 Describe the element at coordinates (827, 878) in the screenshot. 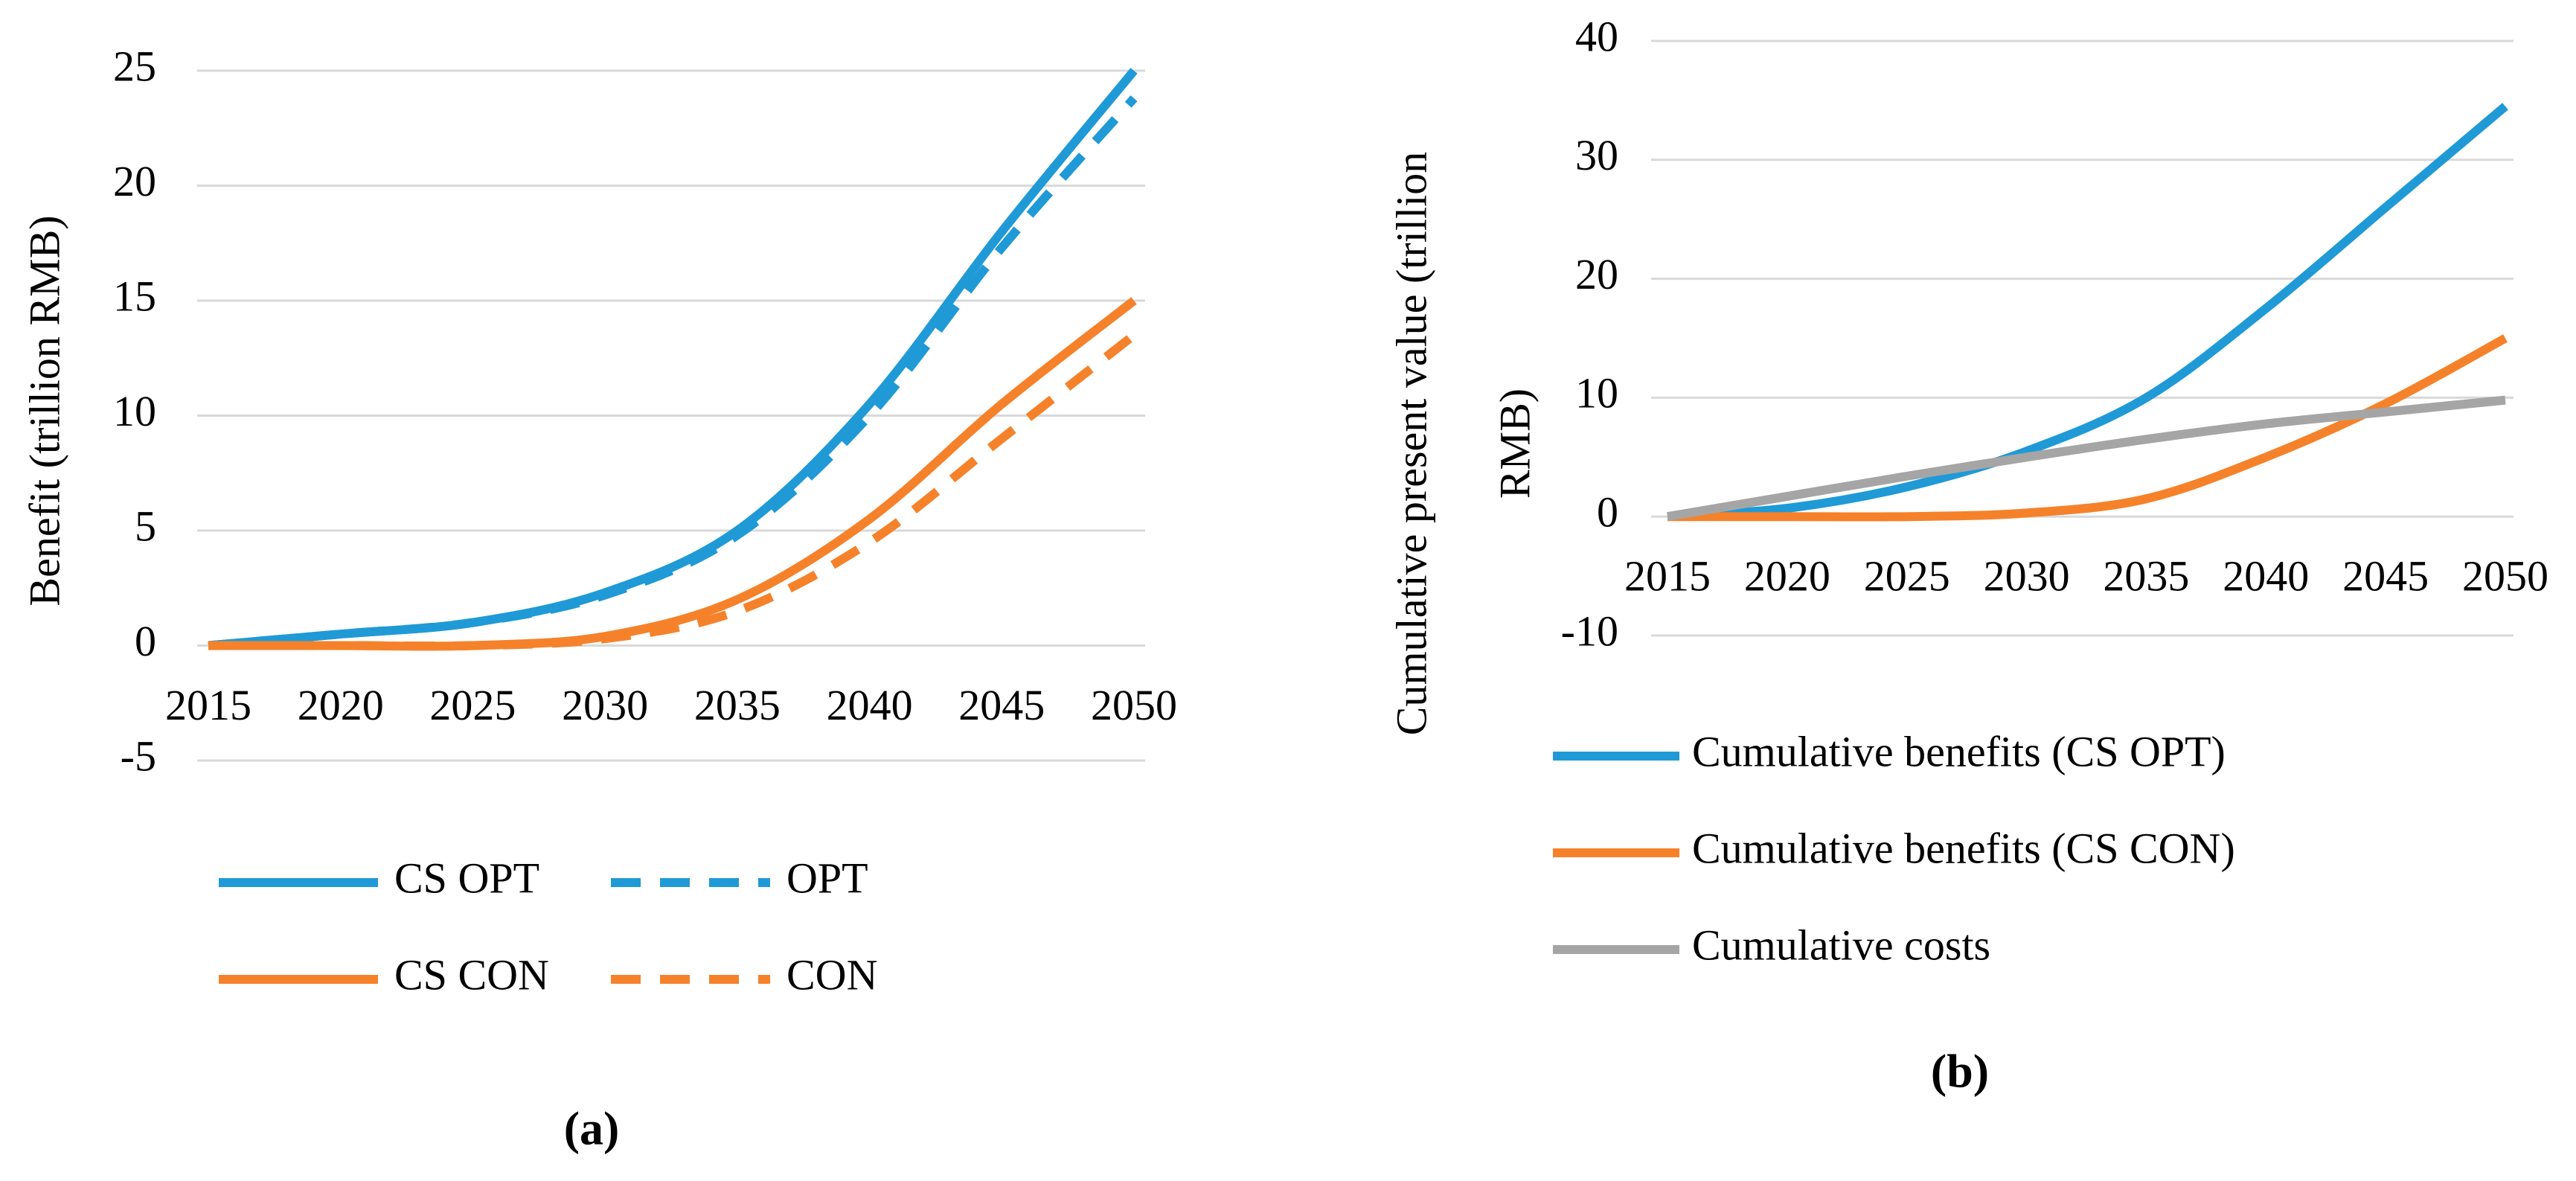

I see `legend-label: OPT` at that location.